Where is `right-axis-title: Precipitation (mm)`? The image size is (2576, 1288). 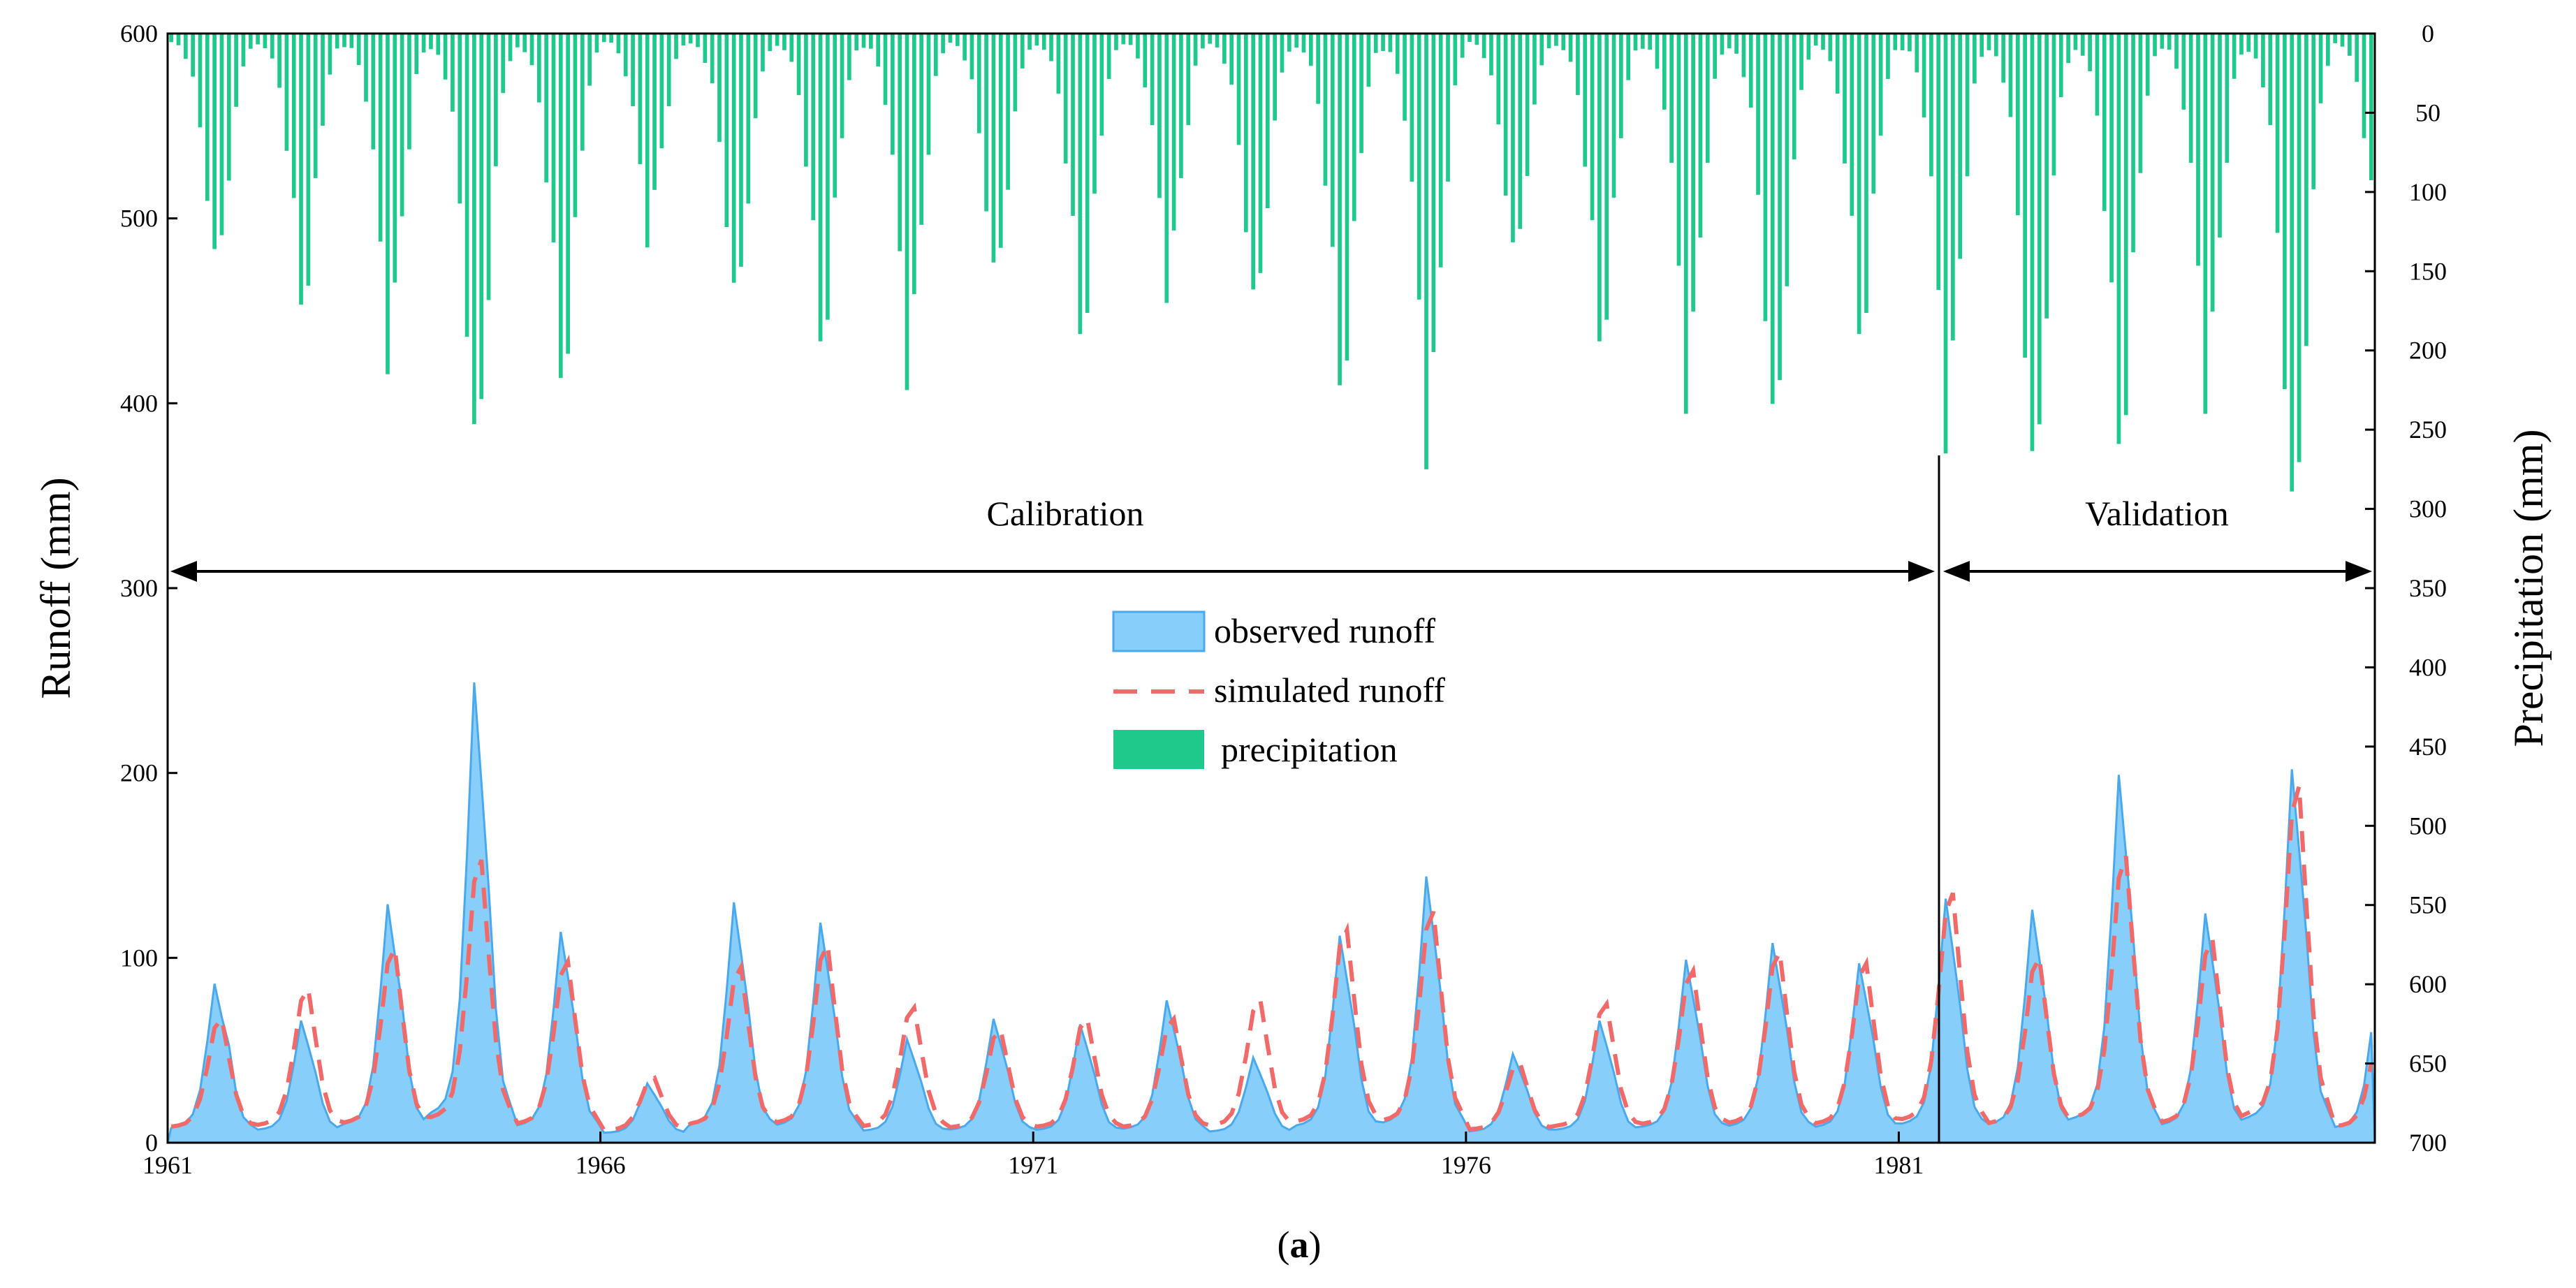
right-axis-title: Precipitation (mm) is located at coordinates (2528, 588).